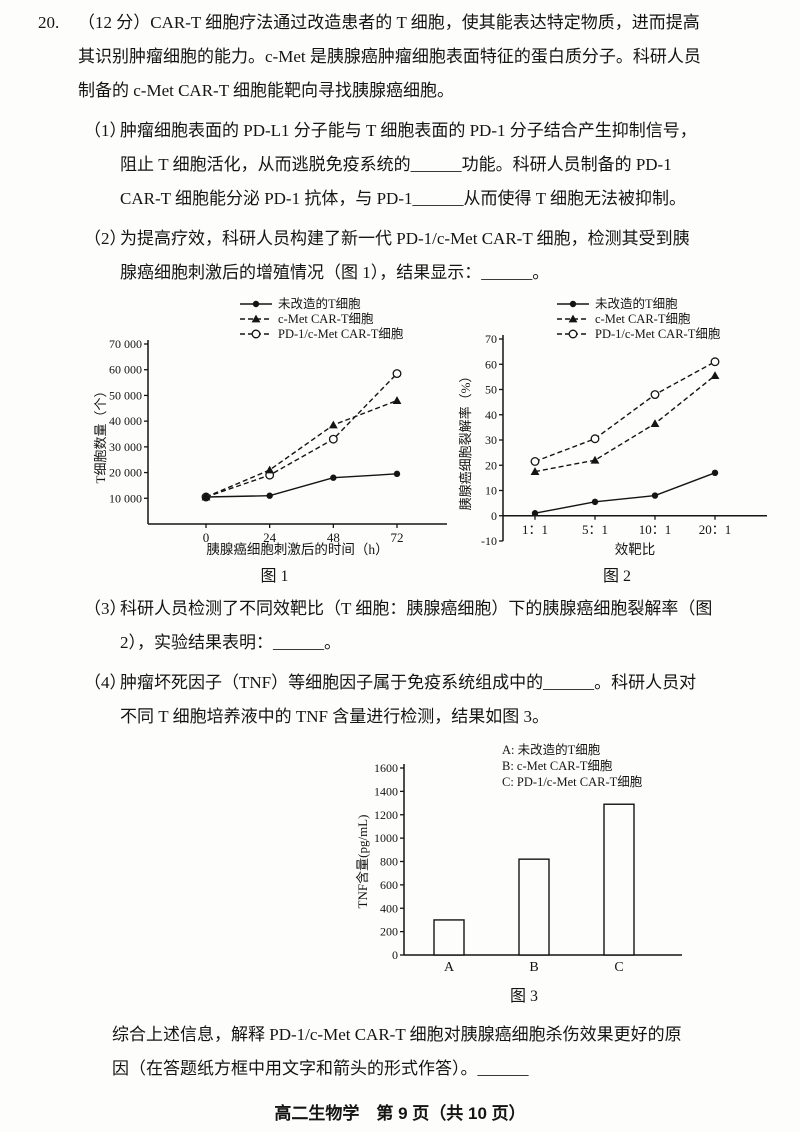 This screenshot has width=800, height=1132. What do you see at coordinates (557, 766) in the screenshot?
I see `svg-text: B: c-Met CAR-T细胞` at bounding box center [557, 766].